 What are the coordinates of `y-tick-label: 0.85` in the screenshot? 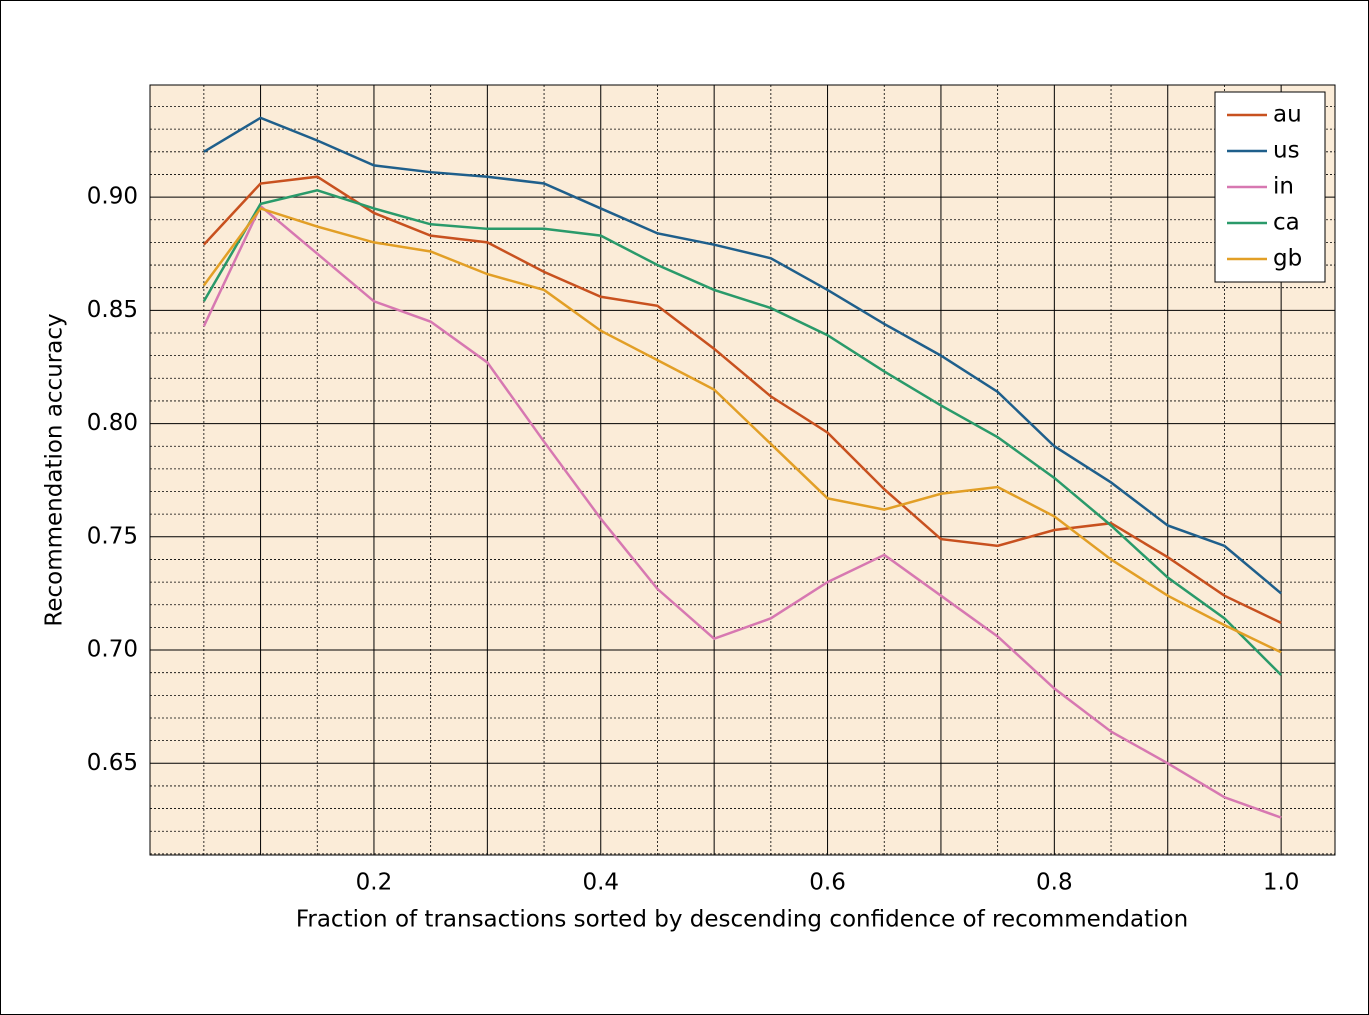 It's located at (112, 310).